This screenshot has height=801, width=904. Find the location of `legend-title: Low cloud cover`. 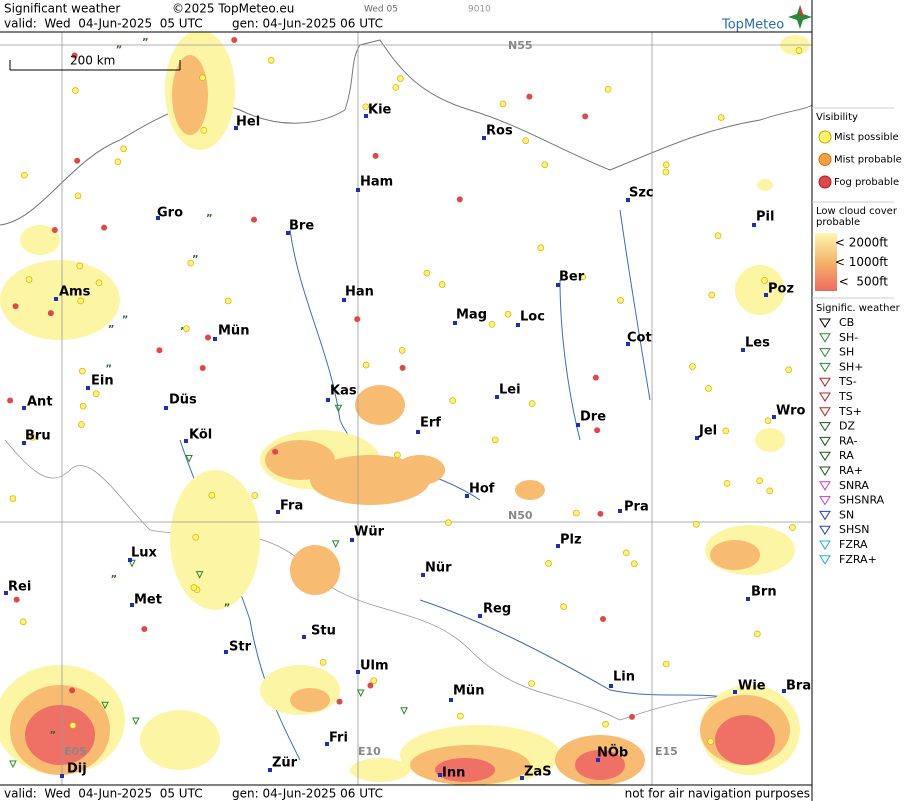

legend-title: Low cloud cover is located at coordinates (857, 211).